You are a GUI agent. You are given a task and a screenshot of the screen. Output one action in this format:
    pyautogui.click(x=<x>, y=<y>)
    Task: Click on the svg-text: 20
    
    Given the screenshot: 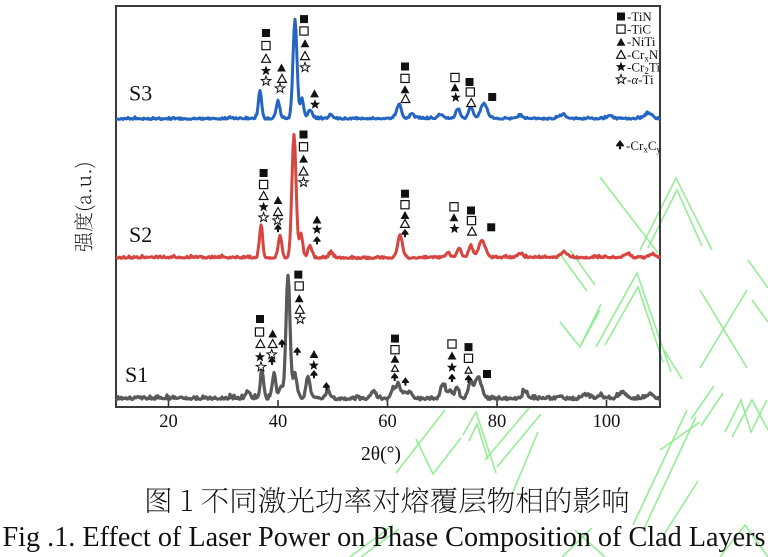 What is the action you would take?
    pyautogui.click(x=168, y=422)
    